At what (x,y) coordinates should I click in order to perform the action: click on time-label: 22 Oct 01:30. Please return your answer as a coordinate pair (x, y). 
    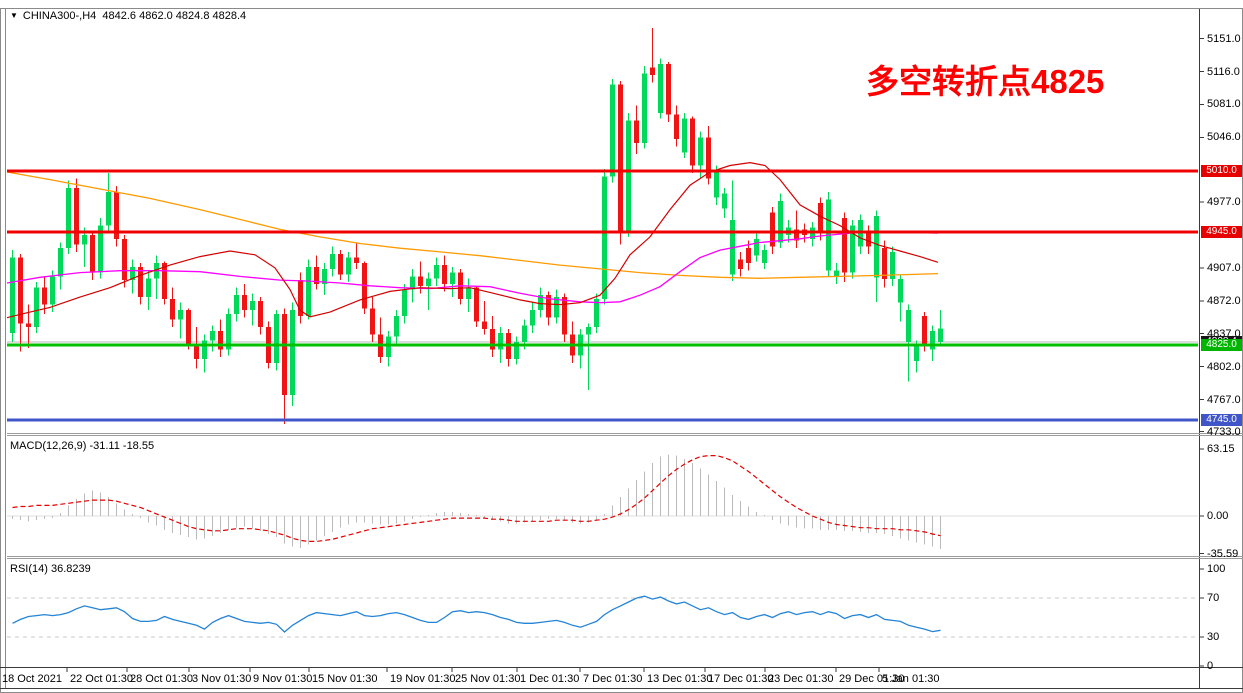
    Looking at the image, I should click on (101, 679).